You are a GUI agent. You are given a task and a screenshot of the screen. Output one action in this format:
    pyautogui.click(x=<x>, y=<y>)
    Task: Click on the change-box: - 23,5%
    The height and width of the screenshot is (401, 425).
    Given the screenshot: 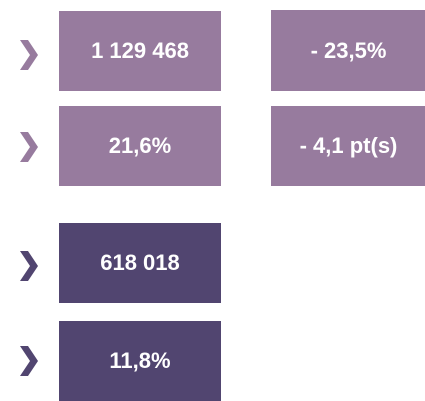 What is the action you would take?
    pyautogui.click(x=348, y=50)
    